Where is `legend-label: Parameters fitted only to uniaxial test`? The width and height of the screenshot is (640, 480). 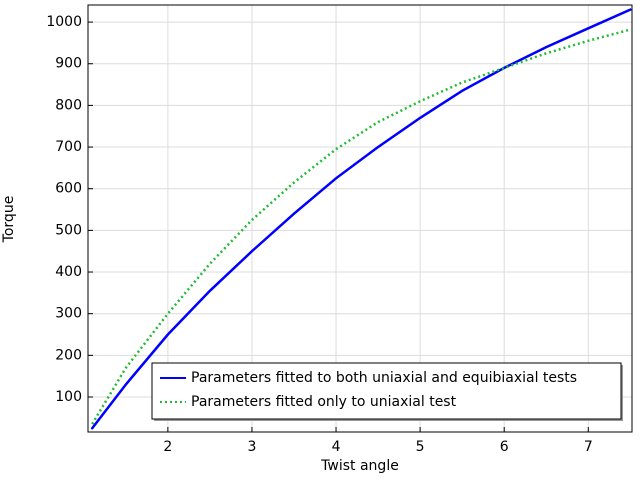 legend-label: Parameters fitted only to uniaxial test is located at coordinates (324, 402).